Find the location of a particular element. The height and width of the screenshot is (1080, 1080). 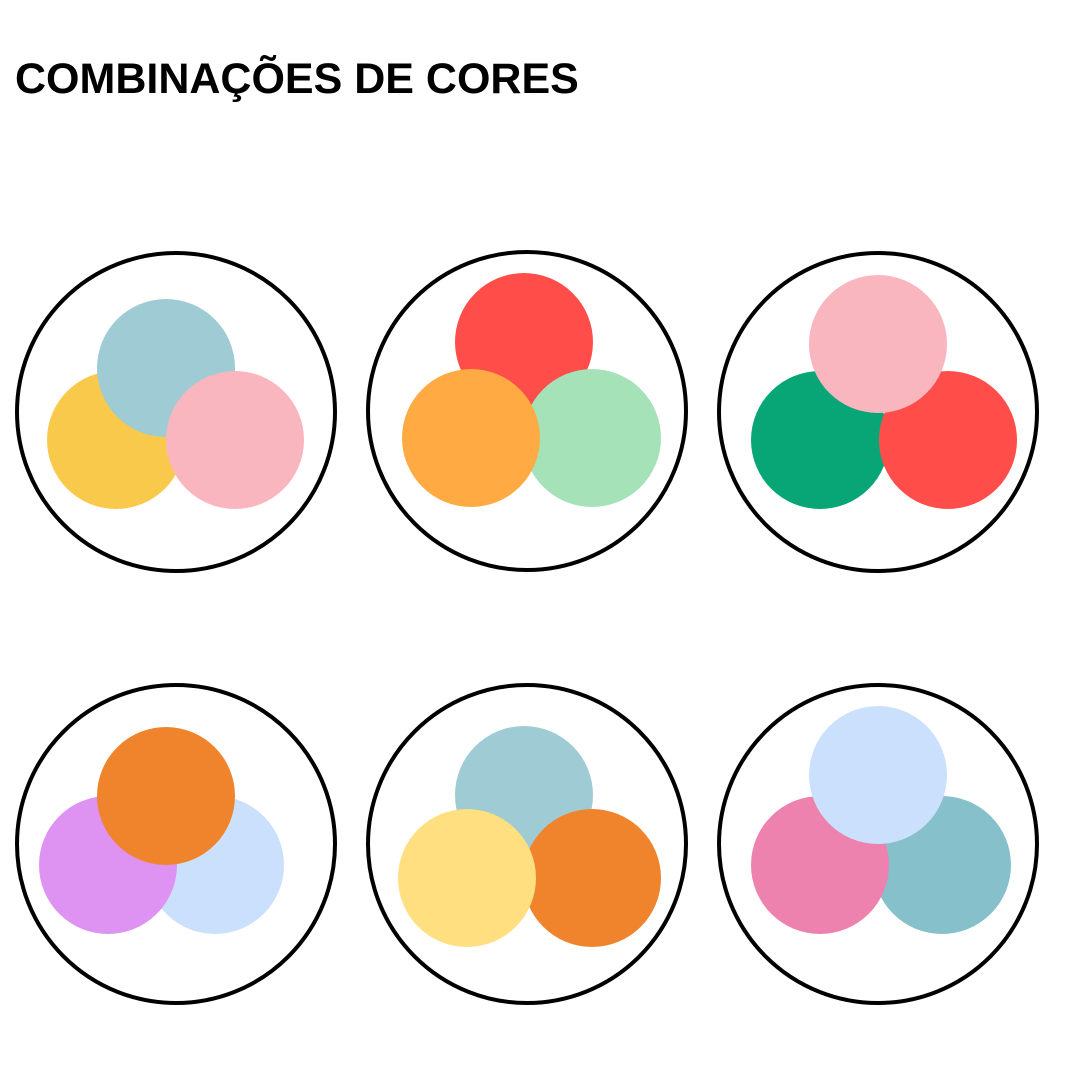

title: COMBINAÇÕES DE CORES is located at coordinates (297, 78).